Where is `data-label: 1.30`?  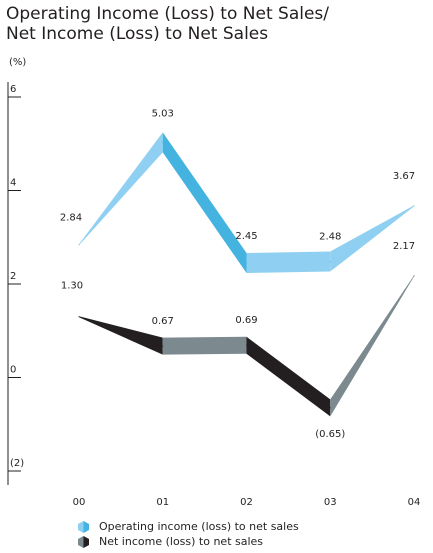 data-label: 1.30 is located at coordinates (72, 286).